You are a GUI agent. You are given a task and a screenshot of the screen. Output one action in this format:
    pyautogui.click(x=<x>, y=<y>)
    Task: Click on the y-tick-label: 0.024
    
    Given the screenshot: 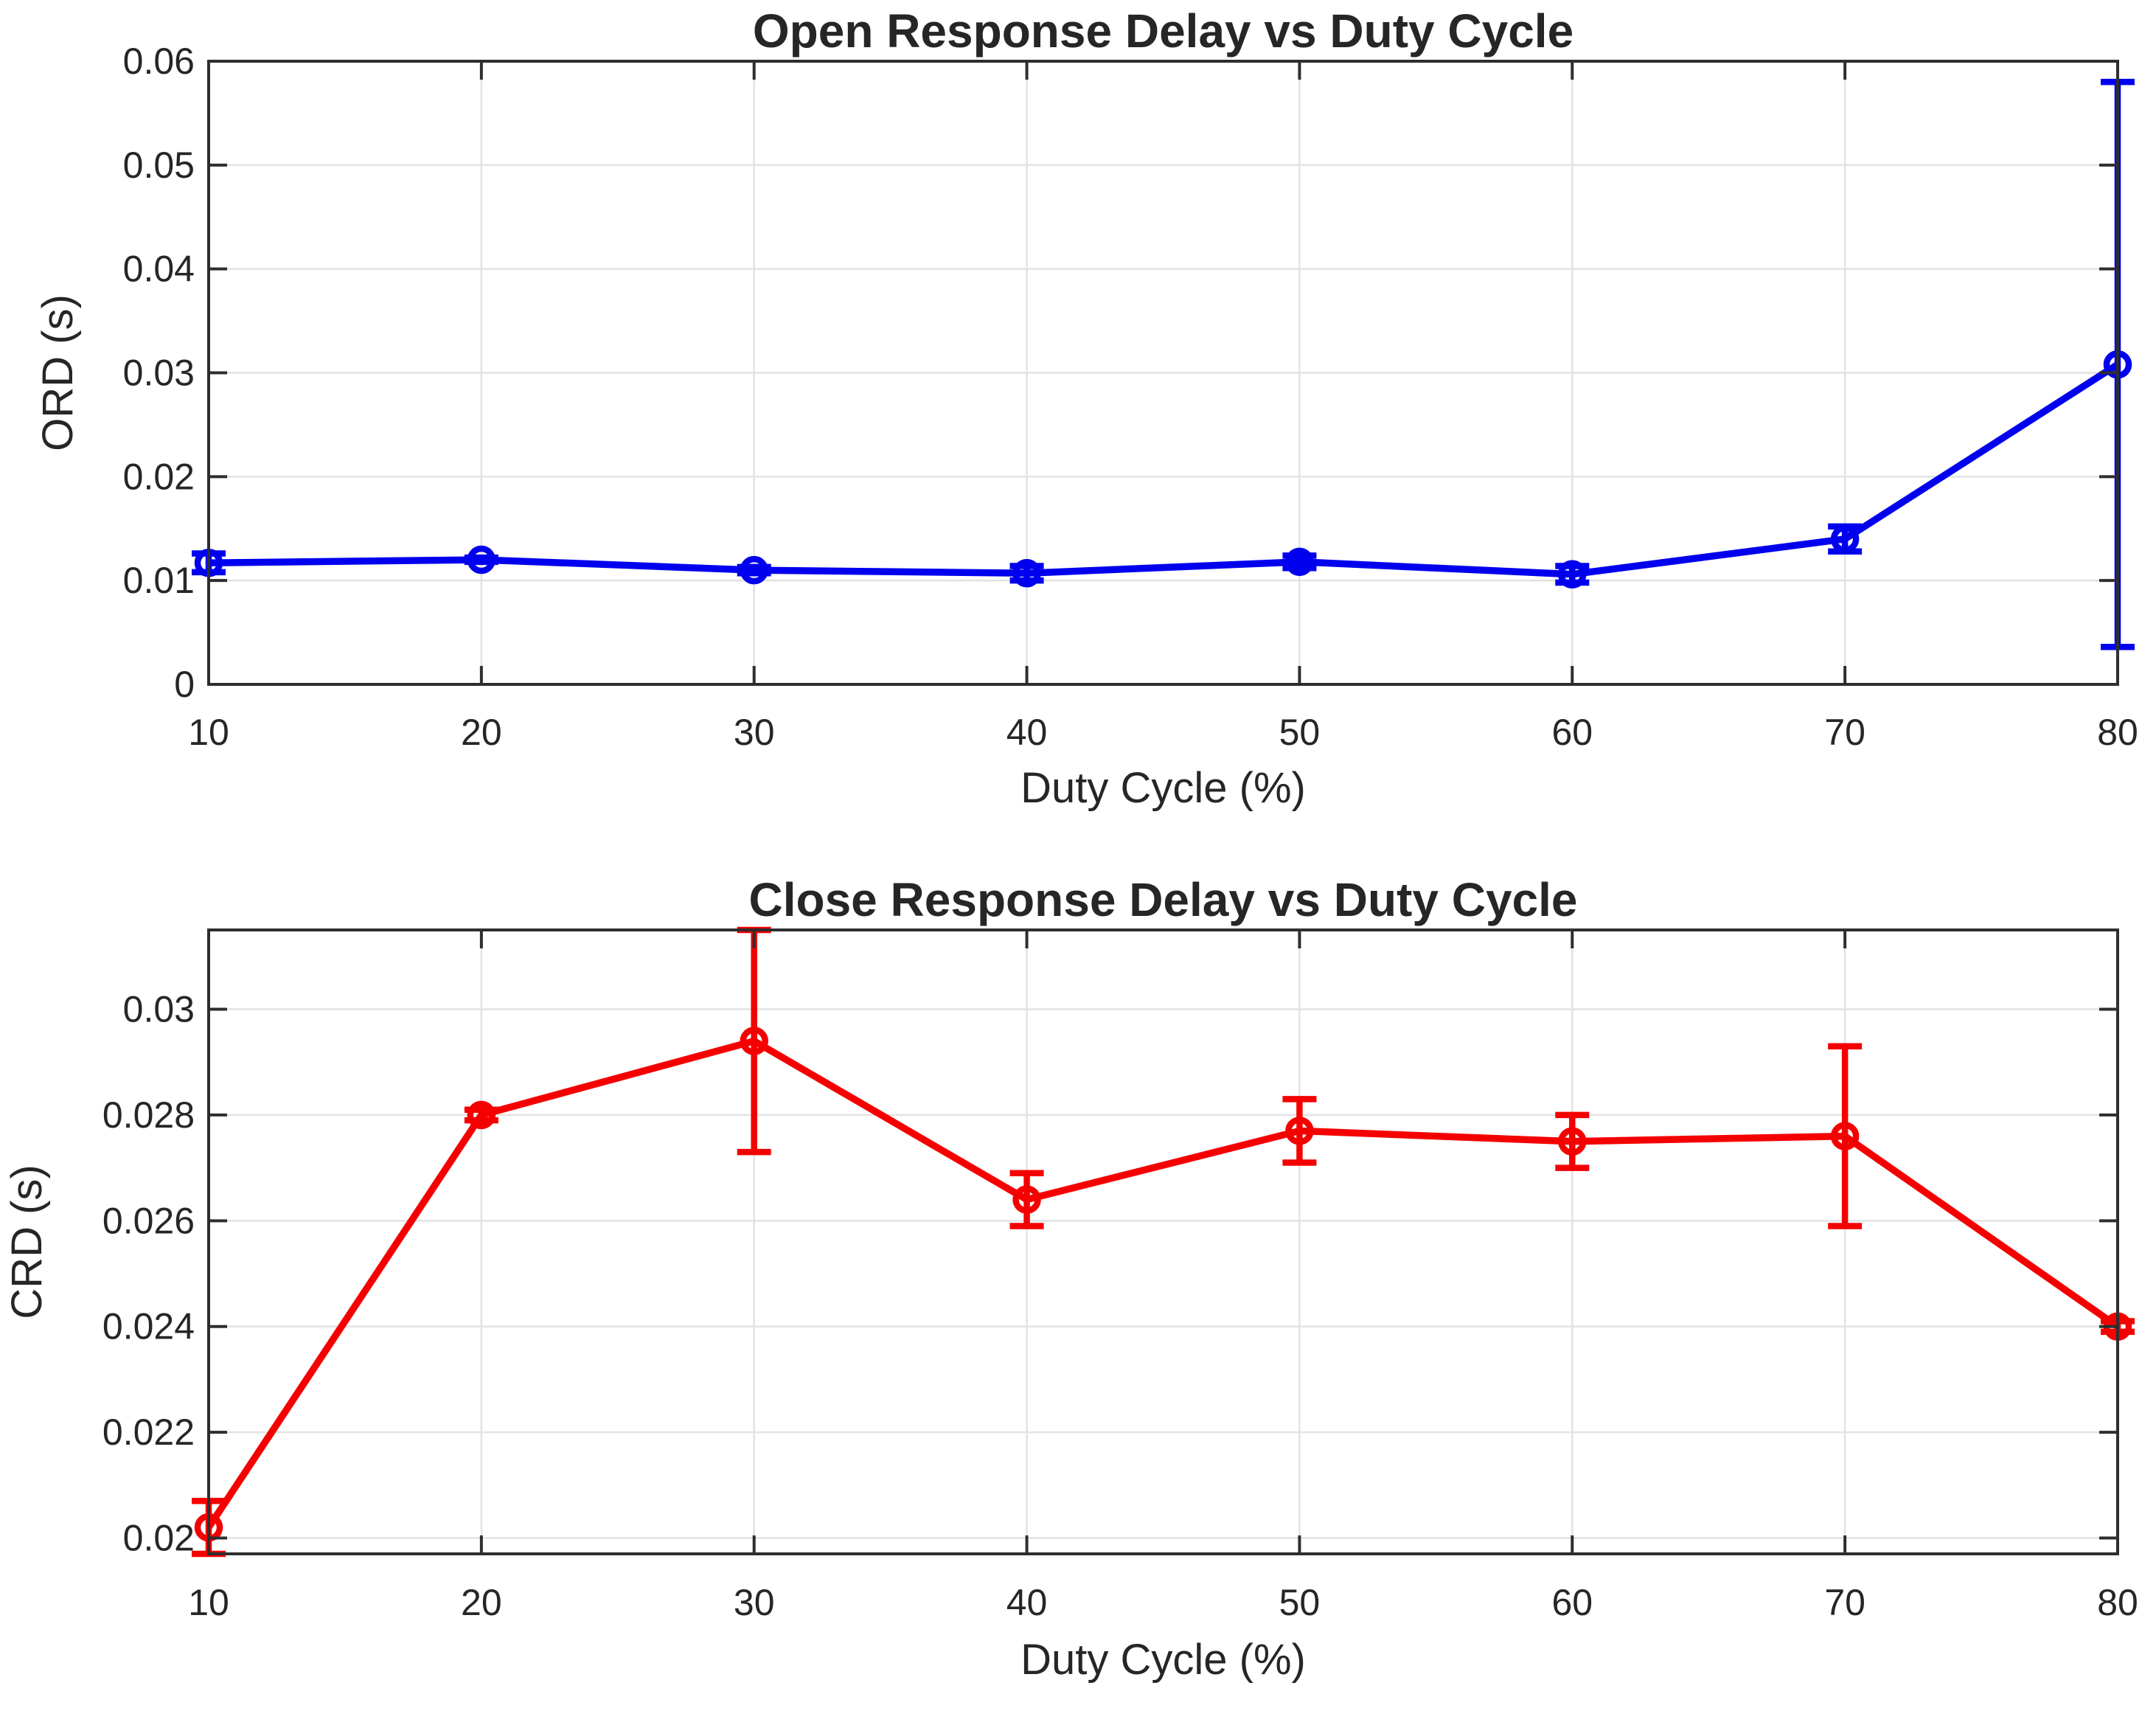 What is the action you would take?
    pyautogui.click(x=148, y=1326)
    